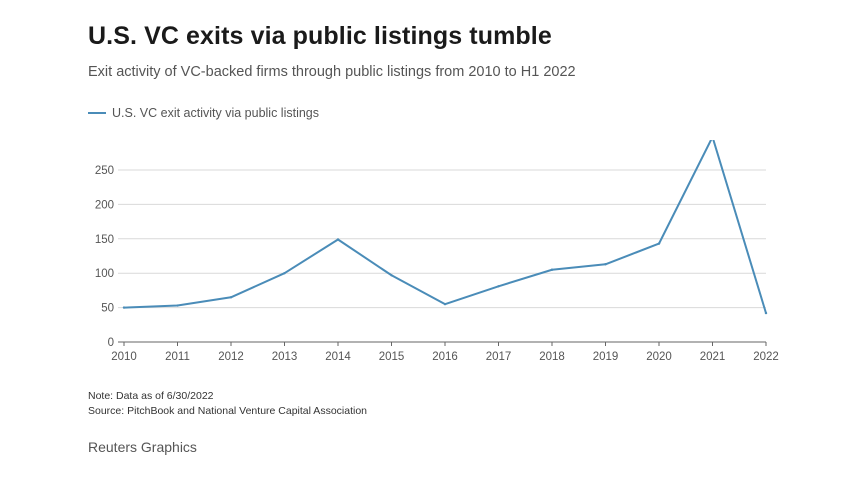  What do you see at coordinates (320, 36) in the screenshot?
I see `chart-title: U.S. VC exits via public listings tumble` at bounding box center [320, 36].